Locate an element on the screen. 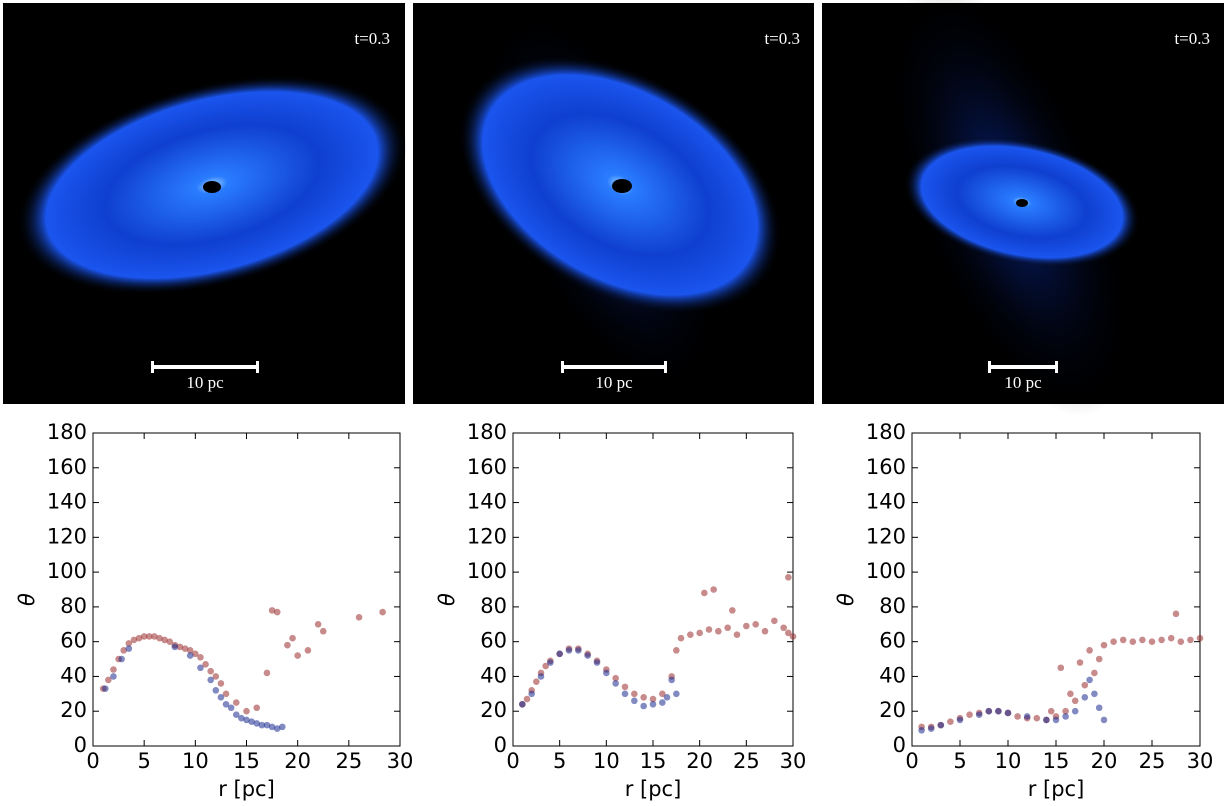  x-tick-label: 25 is located at coordinates (1152, 761).